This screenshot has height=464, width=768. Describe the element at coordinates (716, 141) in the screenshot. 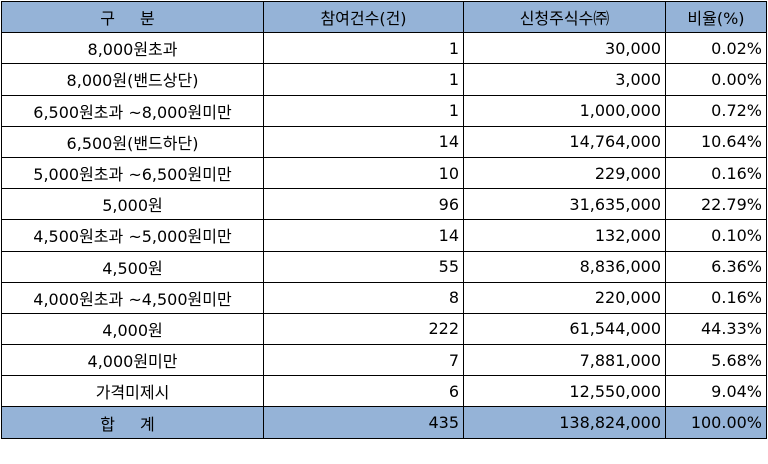

I see `row-ratio: 10.64%` at that location.